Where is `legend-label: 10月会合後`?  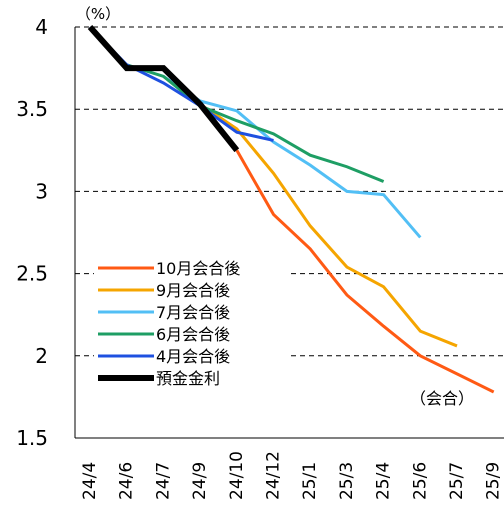
legend-label: 10月会合後 is located at coordinates (198, 268).